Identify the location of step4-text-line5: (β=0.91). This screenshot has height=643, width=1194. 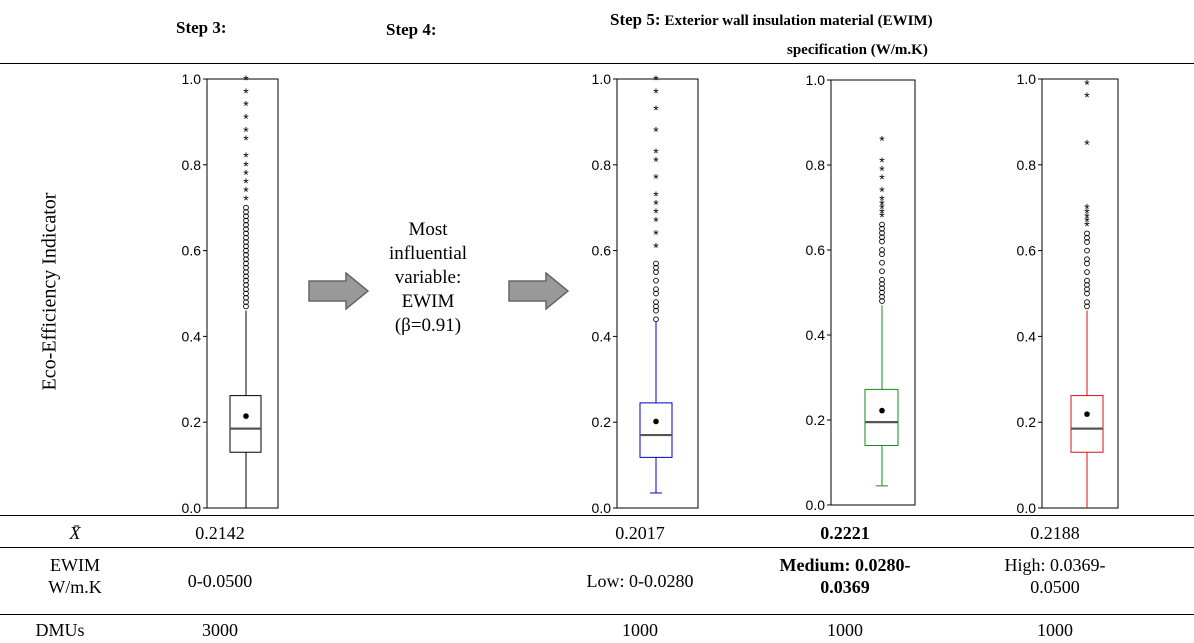
(428, 325).